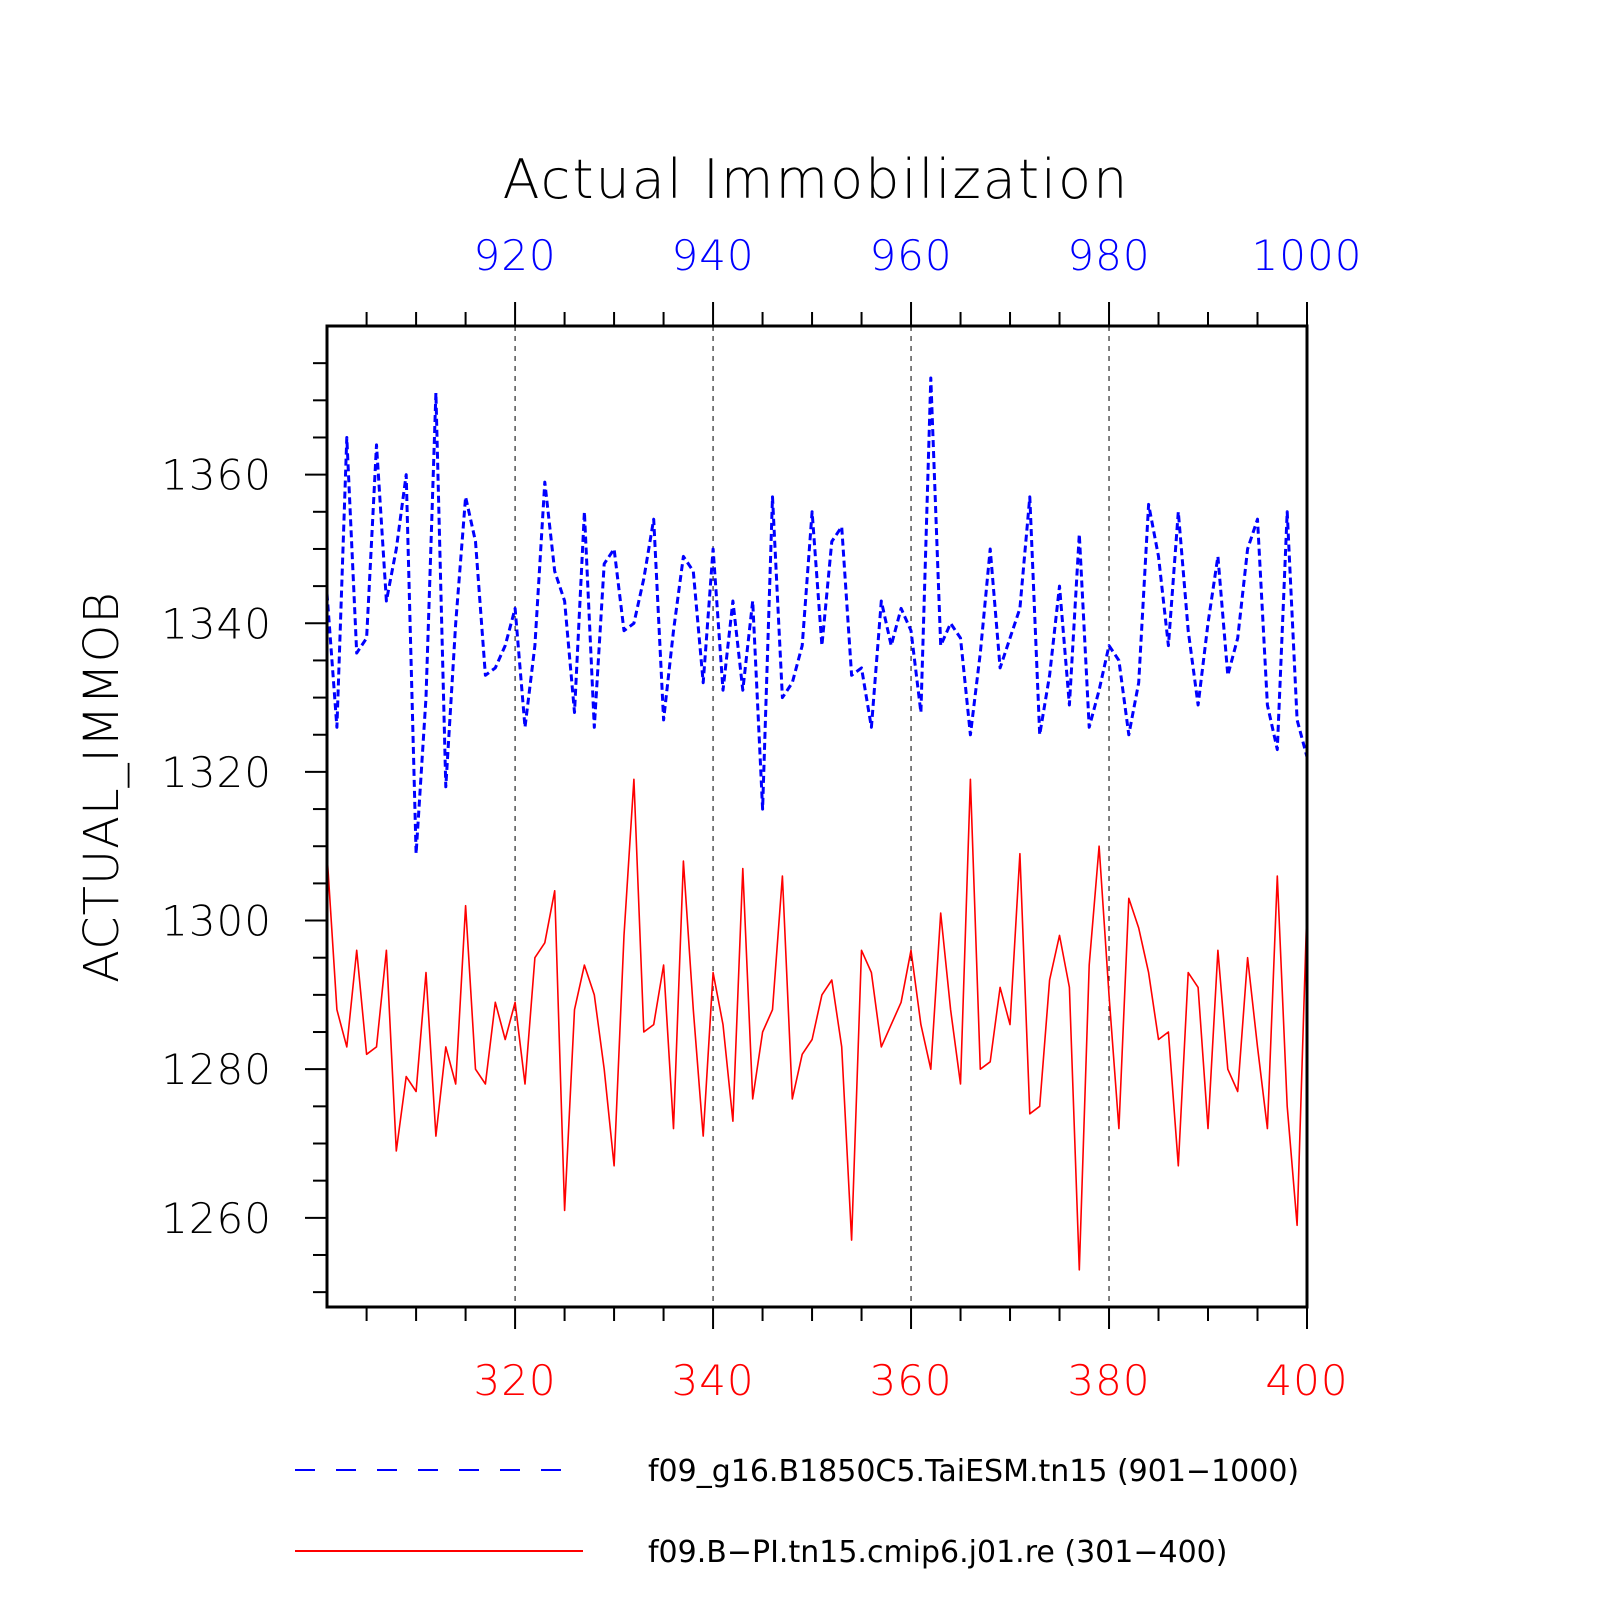  I want to click on x2-tick-label: 920, so click(514, 255).